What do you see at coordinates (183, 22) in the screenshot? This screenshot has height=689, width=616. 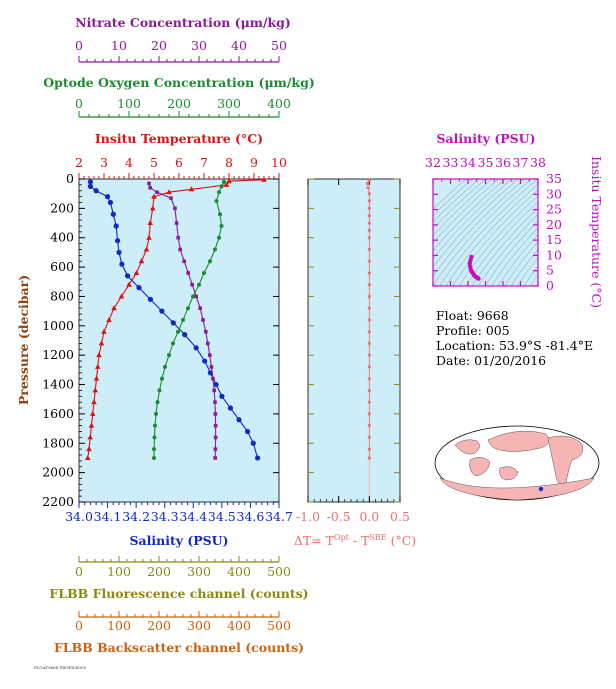 I see `nitrate-axis-title: Nitrate Concentration (μm/kg)` at bounding box center [183, 22].